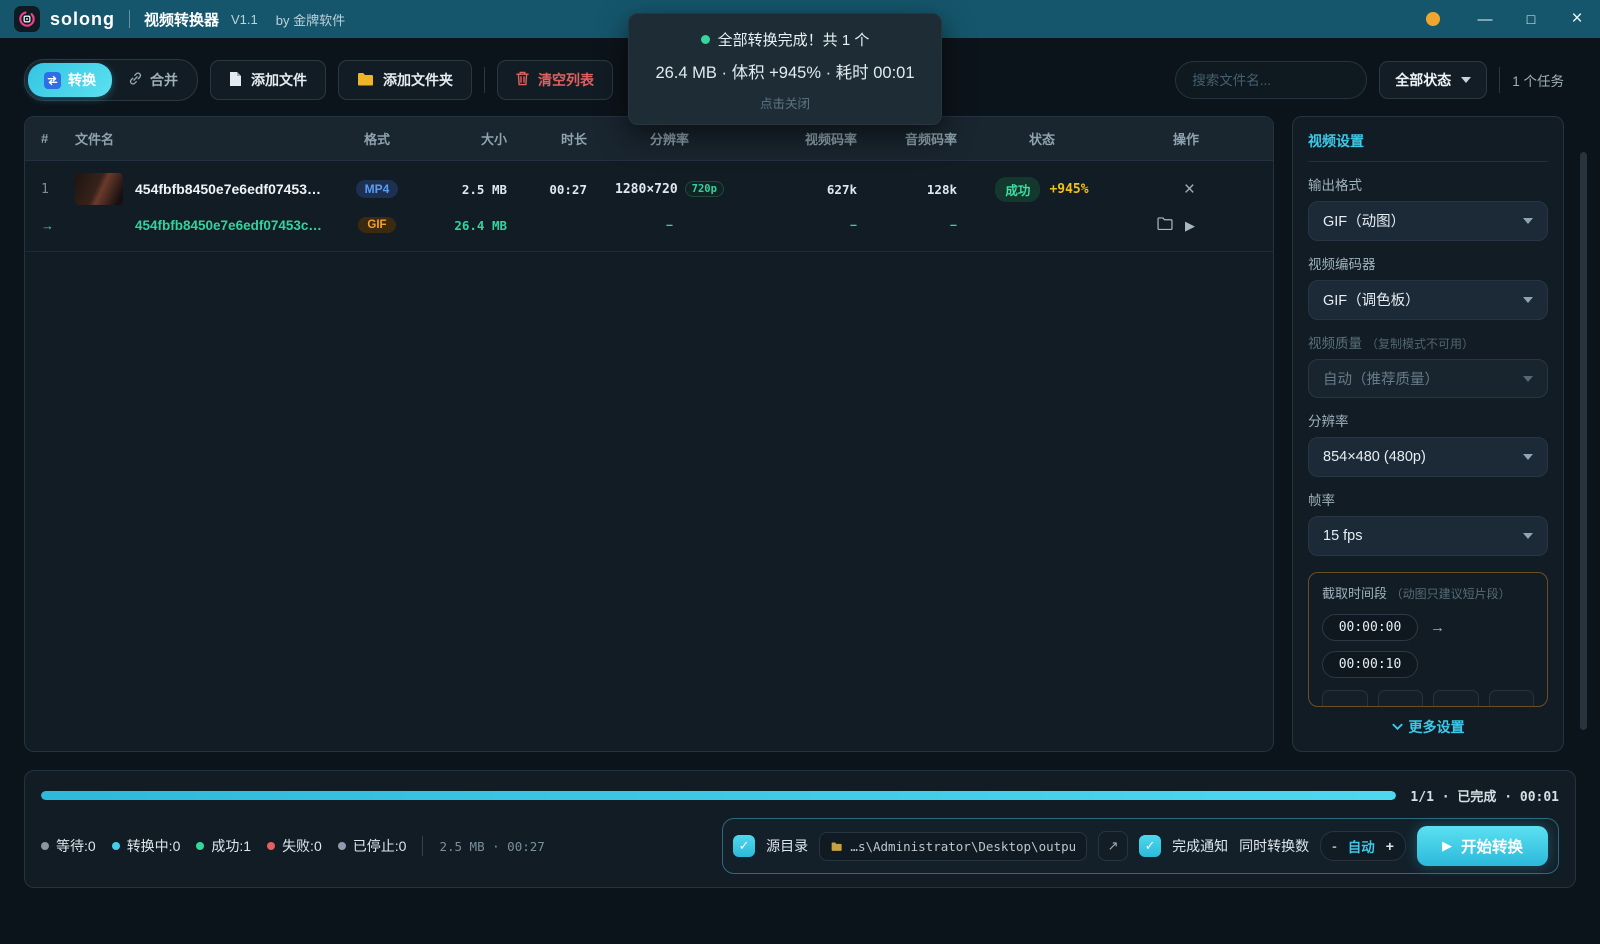 The height and width of the screenshot is (944, 1600). I want to click on app-version: V1.1, so click(244, 19).